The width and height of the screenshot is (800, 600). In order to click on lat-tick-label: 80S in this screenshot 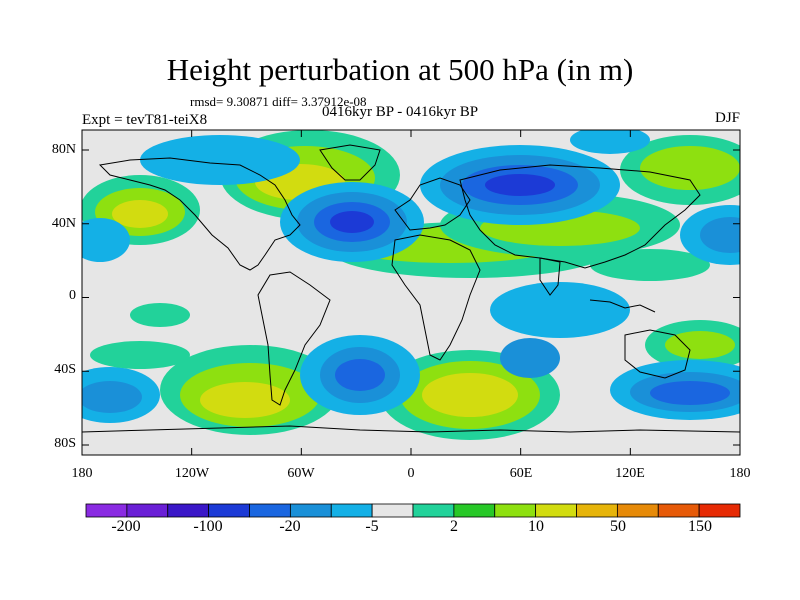, I will do `click(65, 443)`.